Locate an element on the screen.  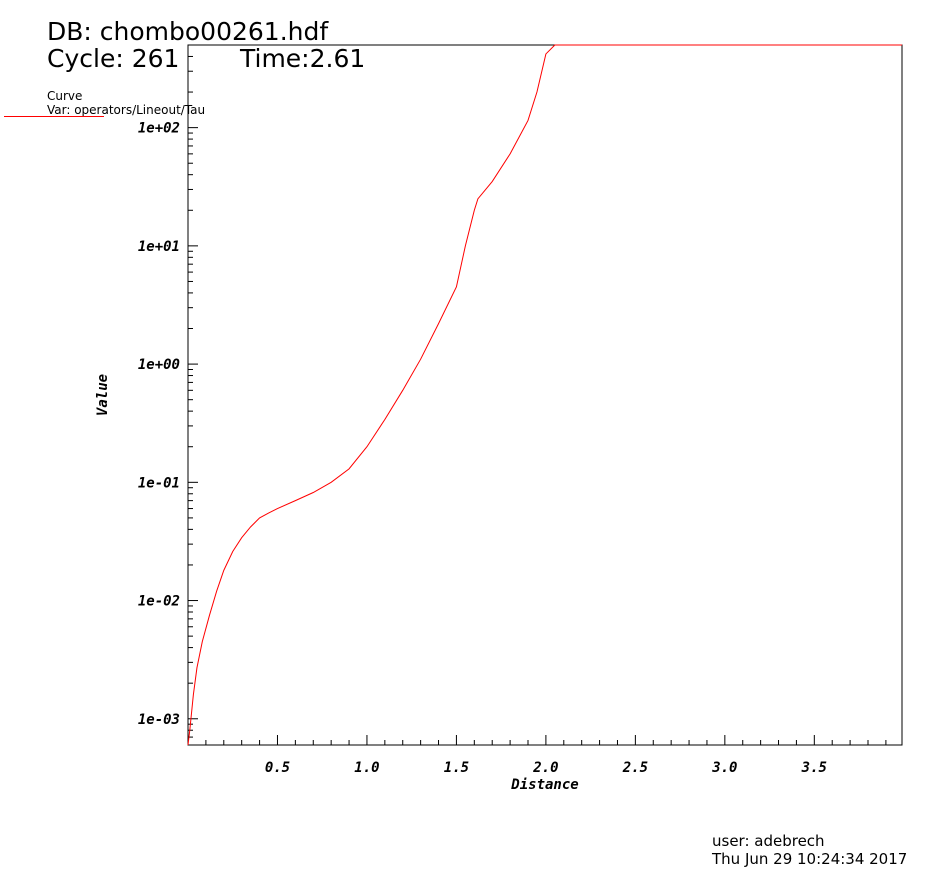
legend-title: Curve is located at coordinates (65, 96).